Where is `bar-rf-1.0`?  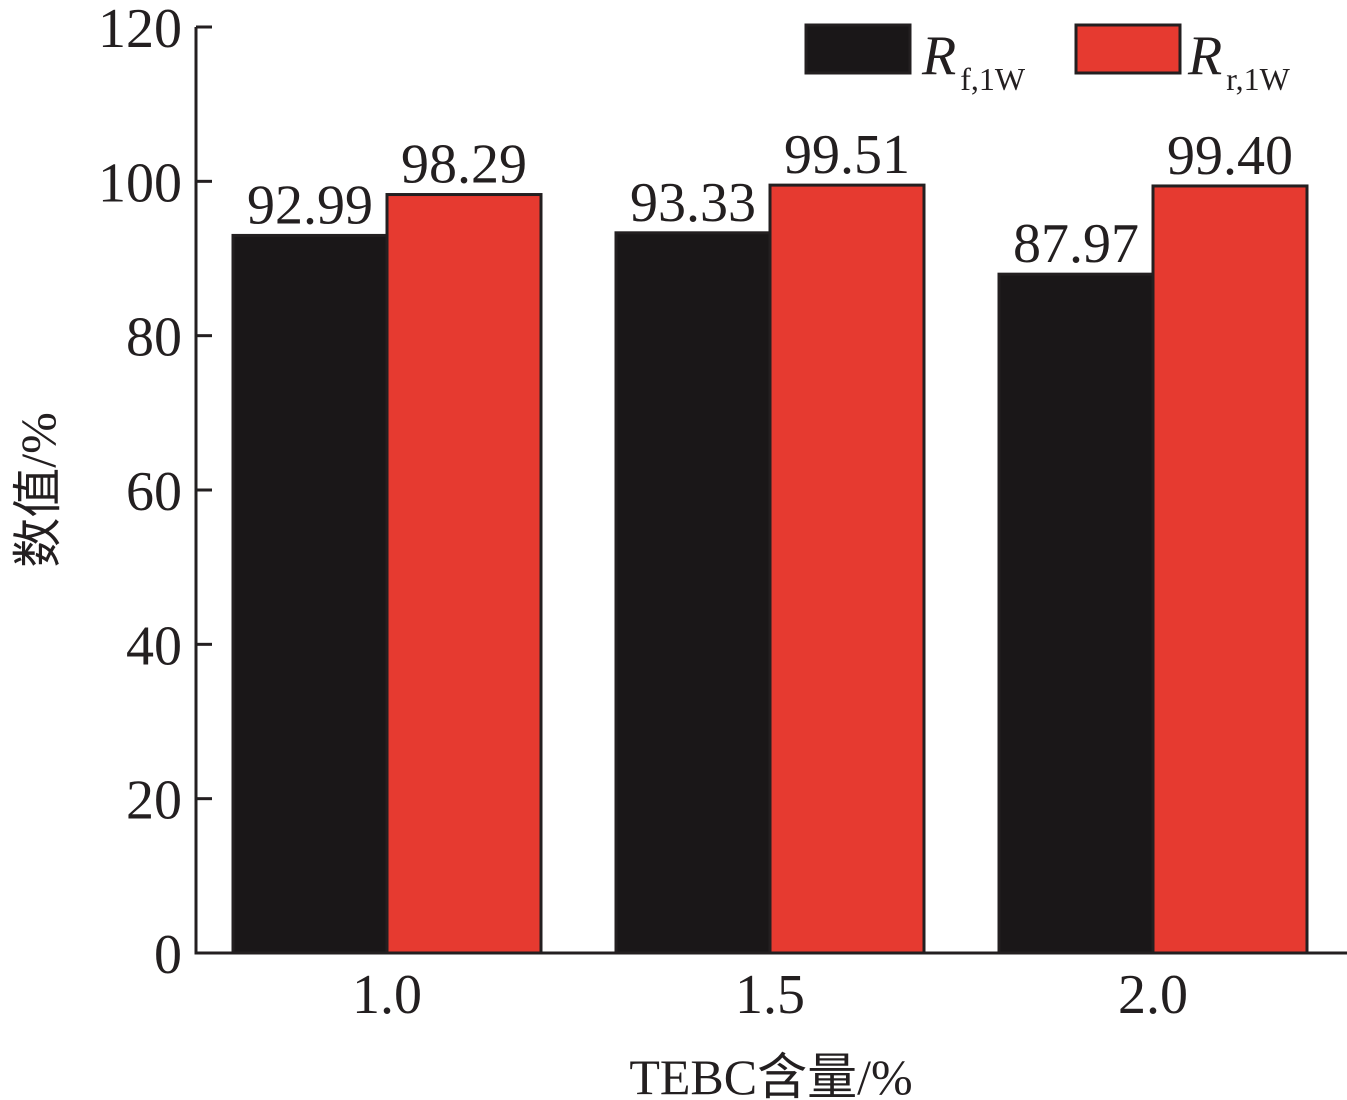 bar-rf-1.0 is located at coordinates (310, 594).